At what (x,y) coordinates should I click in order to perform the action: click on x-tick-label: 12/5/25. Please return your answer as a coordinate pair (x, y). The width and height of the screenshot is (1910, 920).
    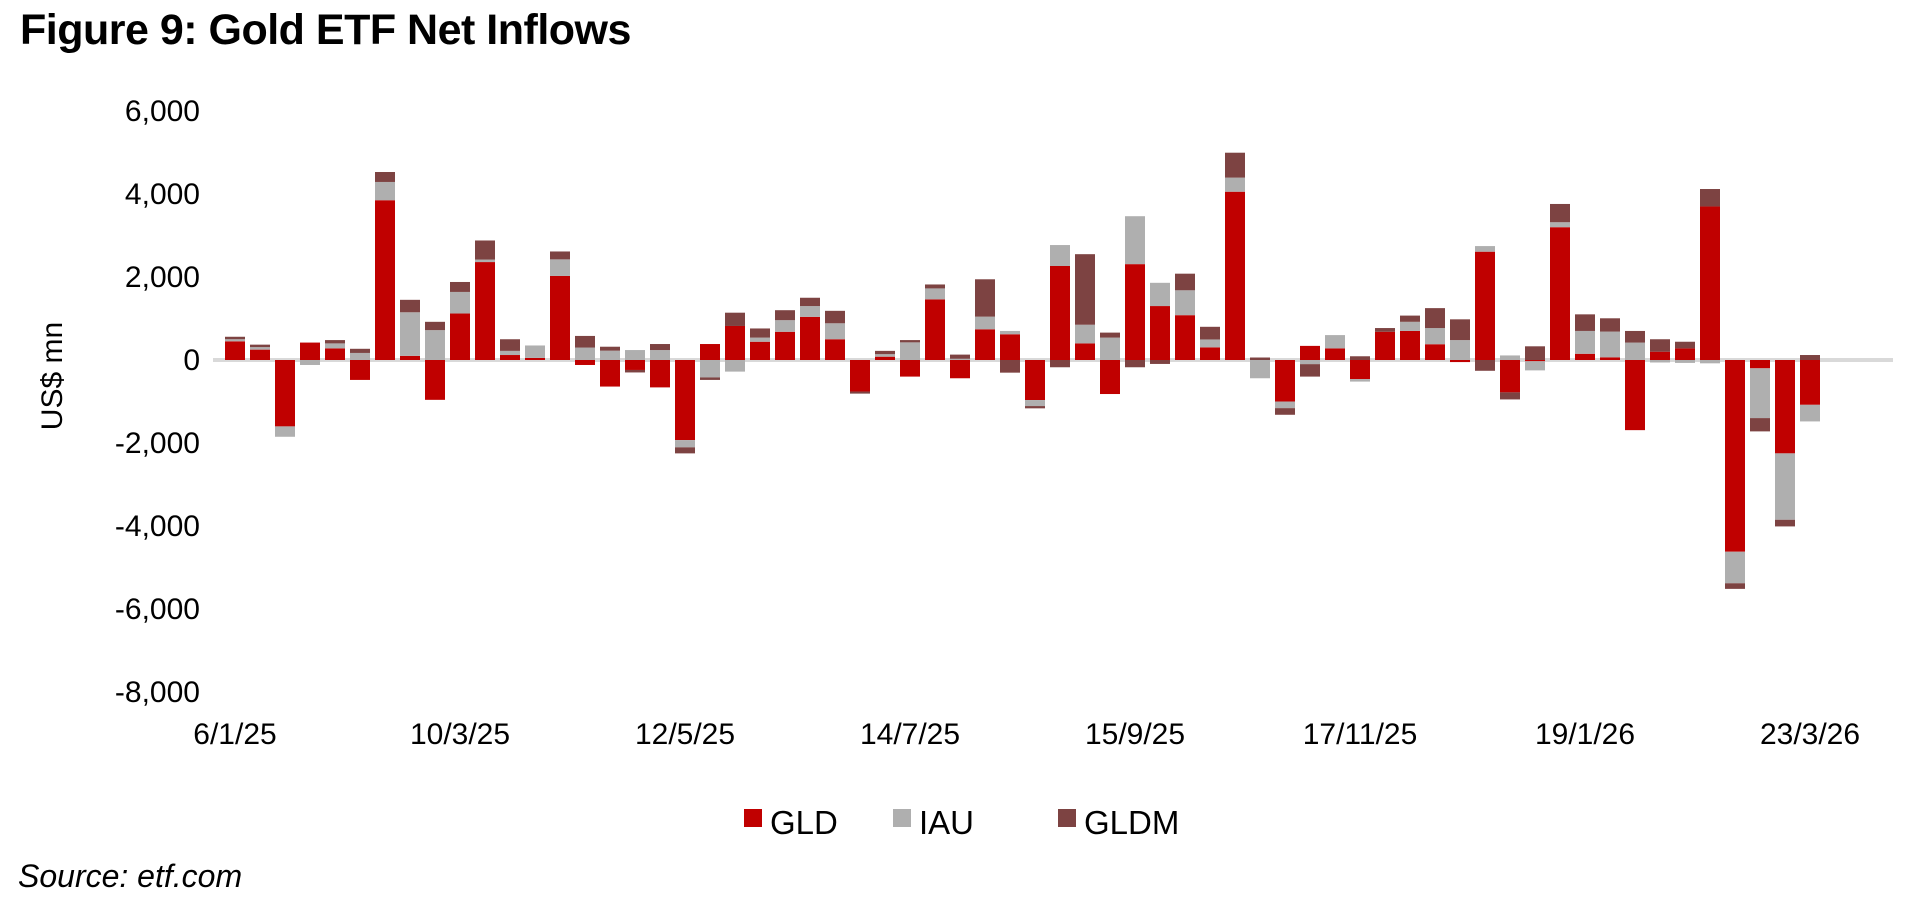
    Looking at the image, I should click on (685, 734).